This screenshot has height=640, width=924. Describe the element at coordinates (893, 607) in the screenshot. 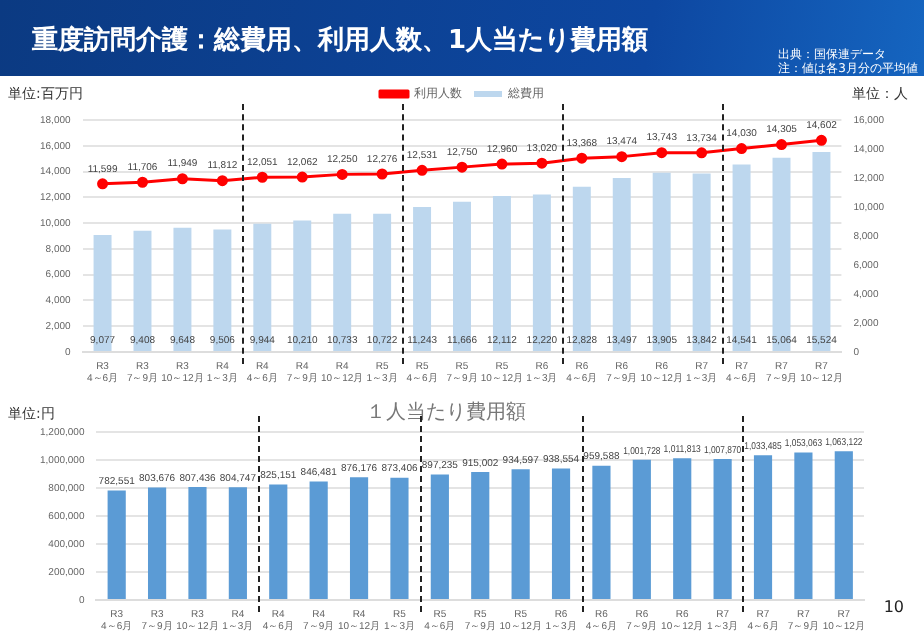

I see `text: 10` at that location.